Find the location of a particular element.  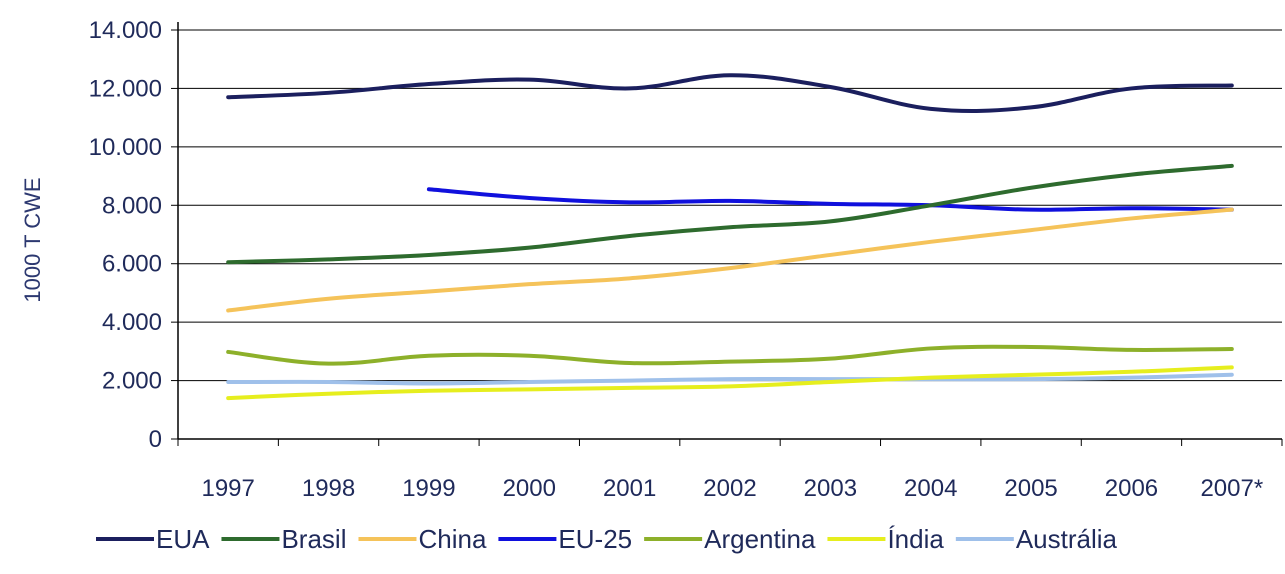

y-tick-label: 14.000 is located at coordinates (125, 30).